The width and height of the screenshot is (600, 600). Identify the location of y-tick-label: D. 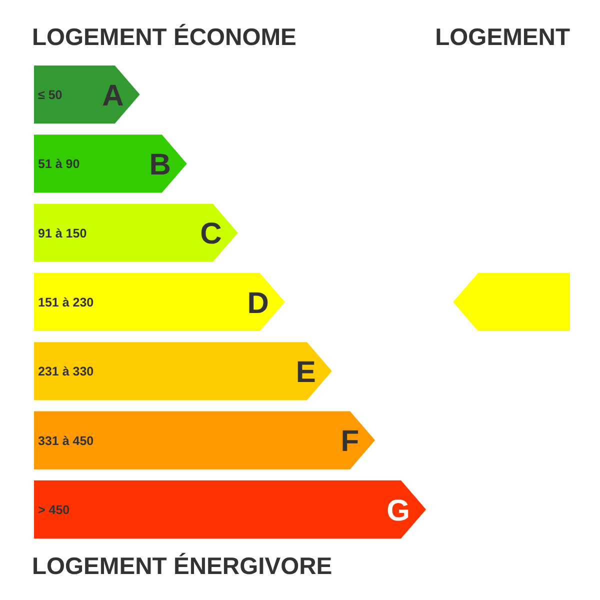
(258, 303).